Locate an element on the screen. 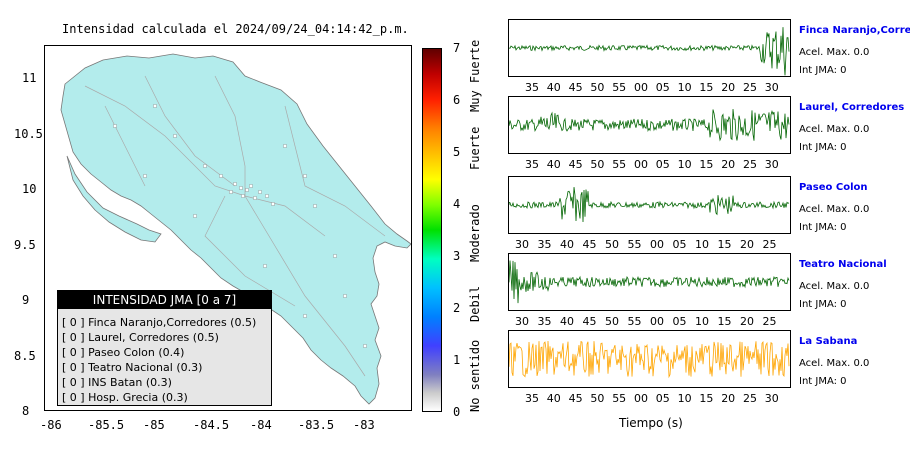  station-dots is located at coordinates (240, 226).